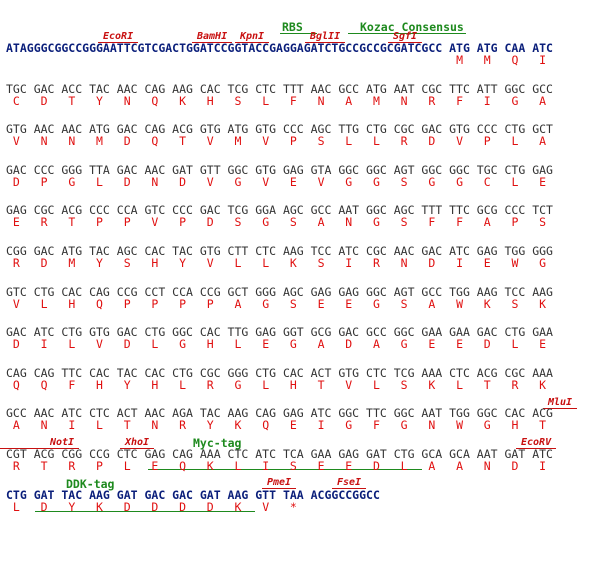  Describe the element at coordinates (217, 443) in the screenshot. I see `feature-label: Myc-tag` at that location.